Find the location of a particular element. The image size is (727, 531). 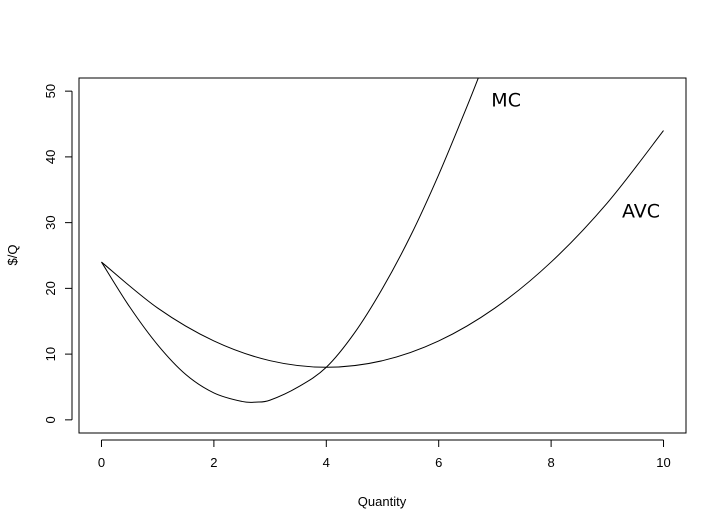

x-axis: 0 2 4 6 8 10 is located at coordinates (384, 454).